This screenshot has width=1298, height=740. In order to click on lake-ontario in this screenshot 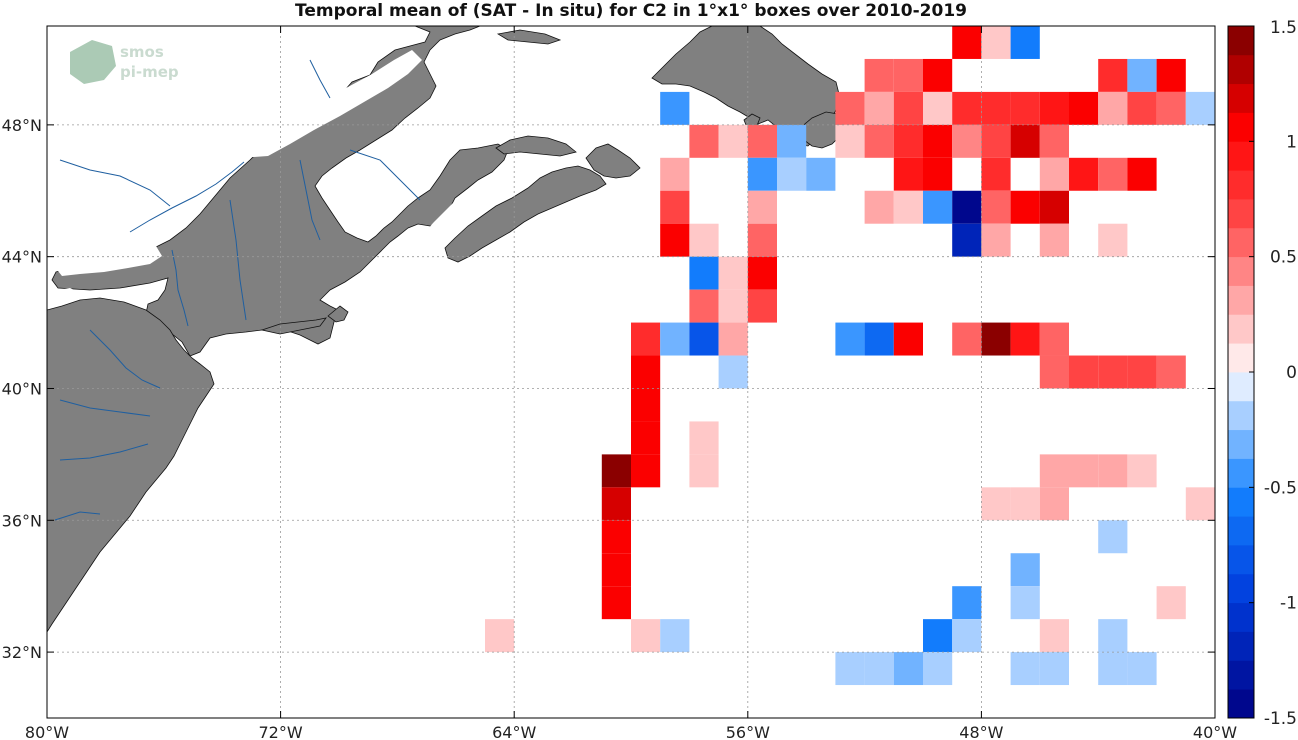, I will do `click(108, 259)`.